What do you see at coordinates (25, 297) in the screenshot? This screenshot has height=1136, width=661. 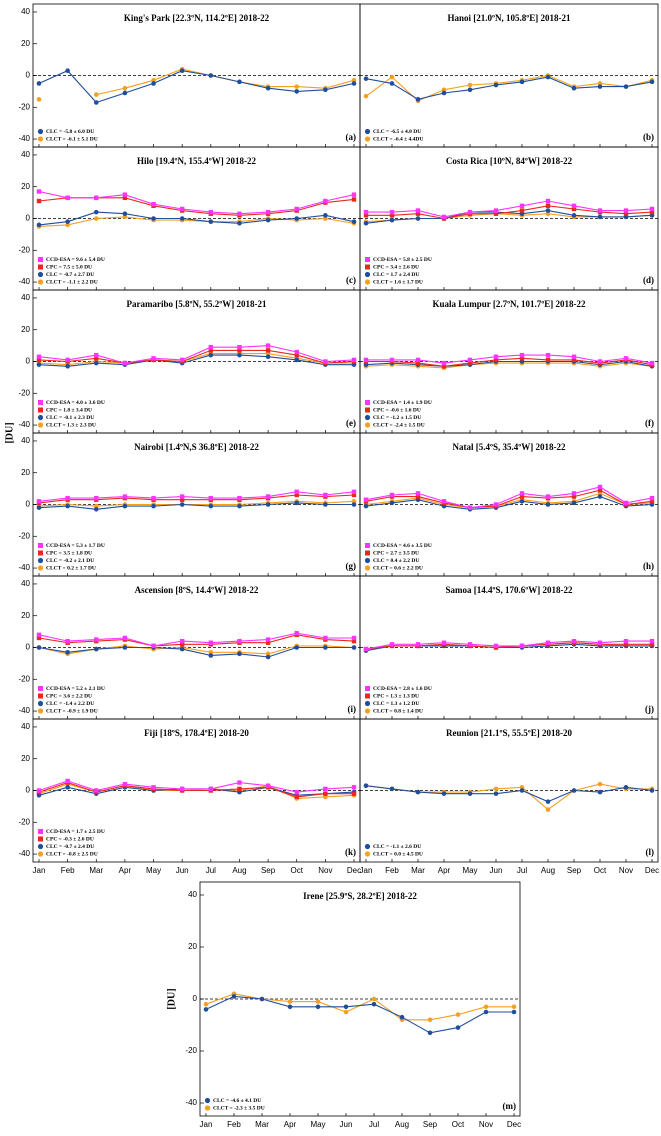 I see `y-tick-label: 40` at bounding box center [25, 297].